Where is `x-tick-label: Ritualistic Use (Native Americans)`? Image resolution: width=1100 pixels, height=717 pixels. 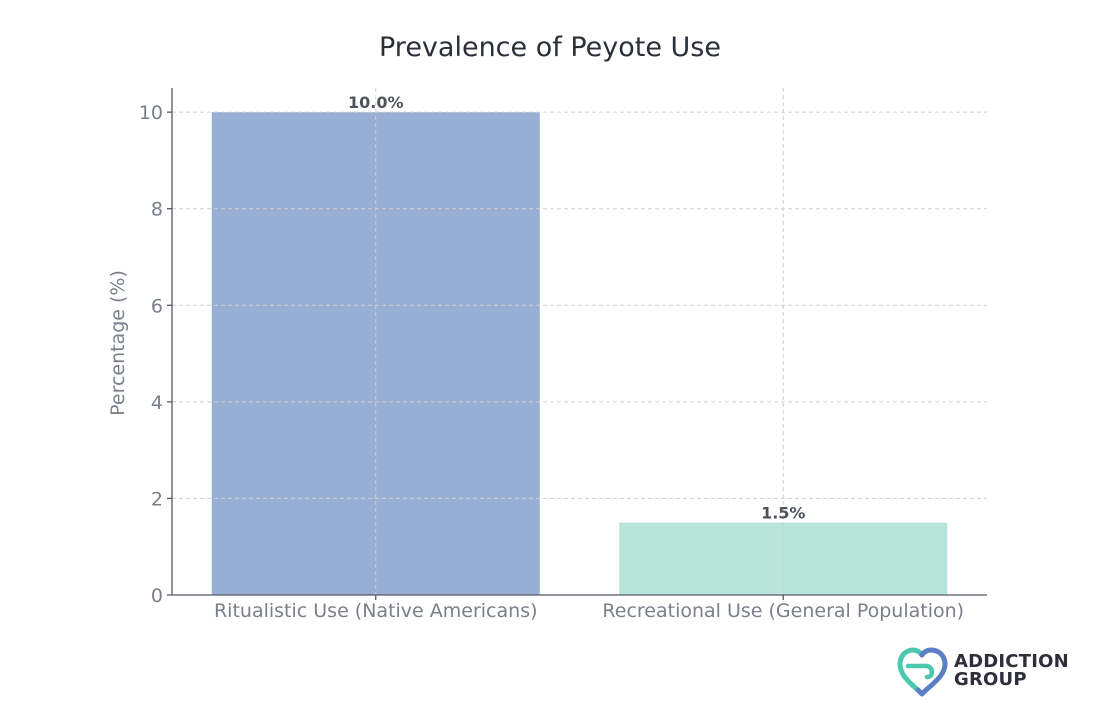
x-tick-label: Ritualistic Use (Native Americans) is located at coordinates (376, 611).